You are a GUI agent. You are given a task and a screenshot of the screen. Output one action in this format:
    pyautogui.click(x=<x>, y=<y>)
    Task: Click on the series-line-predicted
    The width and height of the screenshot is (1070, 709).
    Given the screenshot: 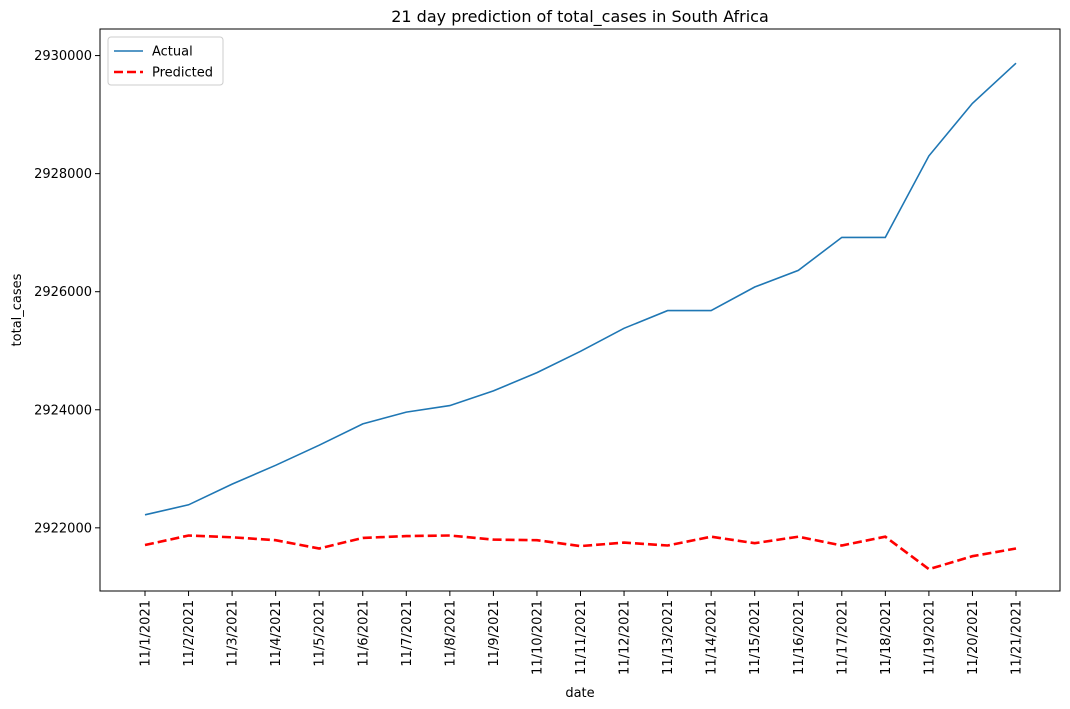 What is the action you would take?
    pyautogui.click(x=580, y=552)
    